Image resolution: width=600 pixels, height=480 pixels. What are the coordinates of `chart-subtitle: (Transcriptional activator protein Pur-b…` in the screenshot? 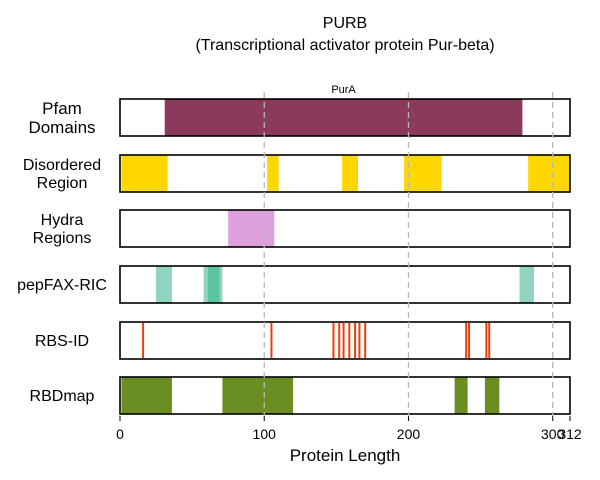 It's located at (344, 45).